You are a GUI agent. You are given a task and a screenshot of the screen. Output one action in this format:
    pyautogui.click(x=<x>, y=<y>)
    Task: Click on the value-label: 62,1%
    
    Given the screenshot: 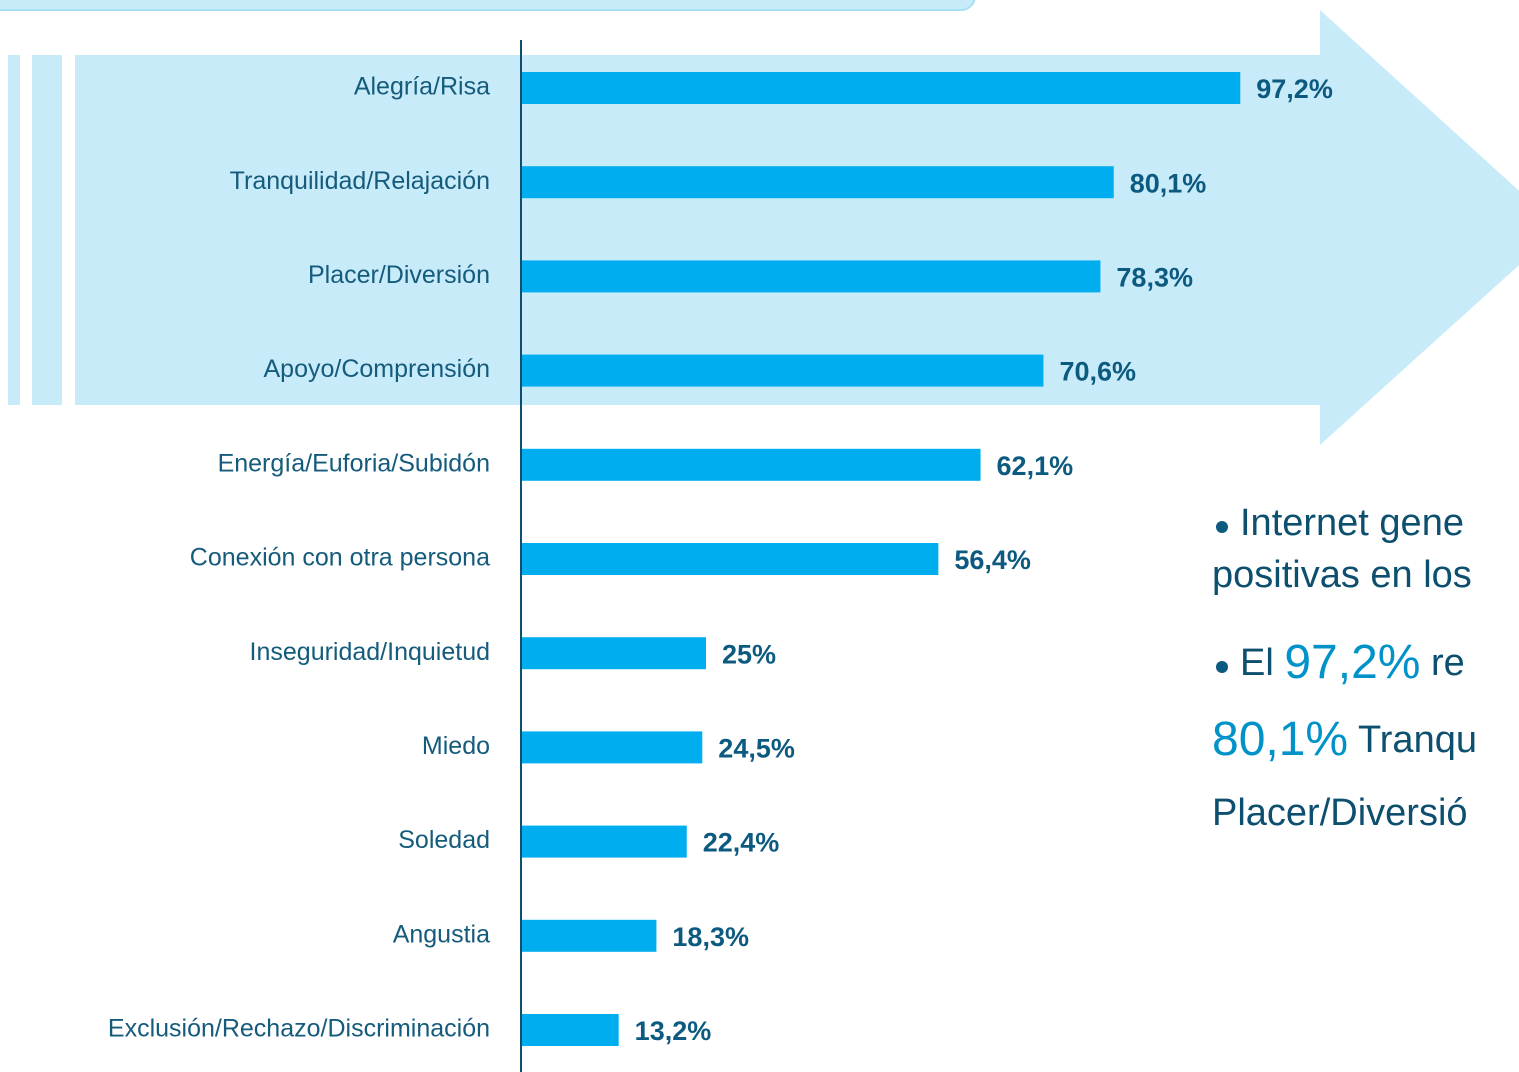 What is the action you would take?
    pyautogui.click(x=1035, y=466)
    